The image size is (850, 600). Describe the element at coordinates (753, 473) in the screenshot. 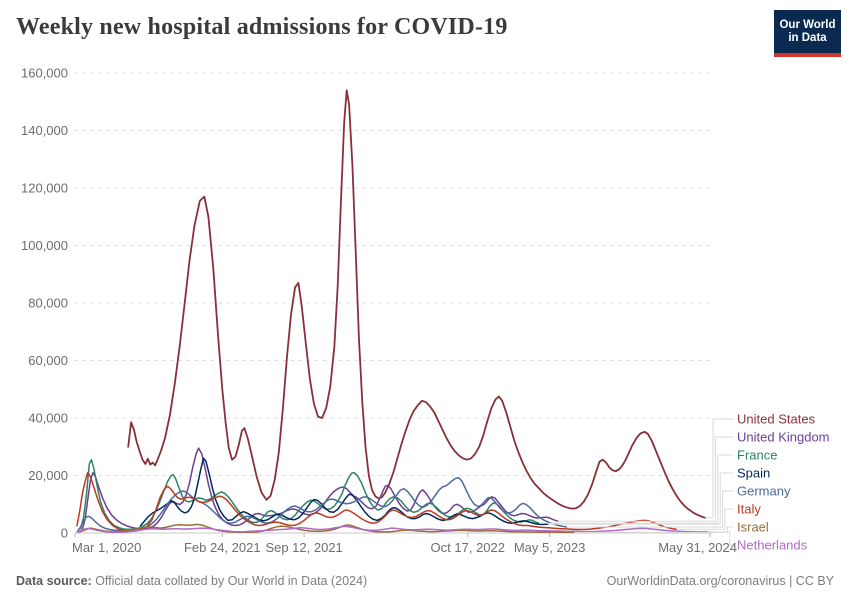

I see `legend-label-spain: Spain` at that location.